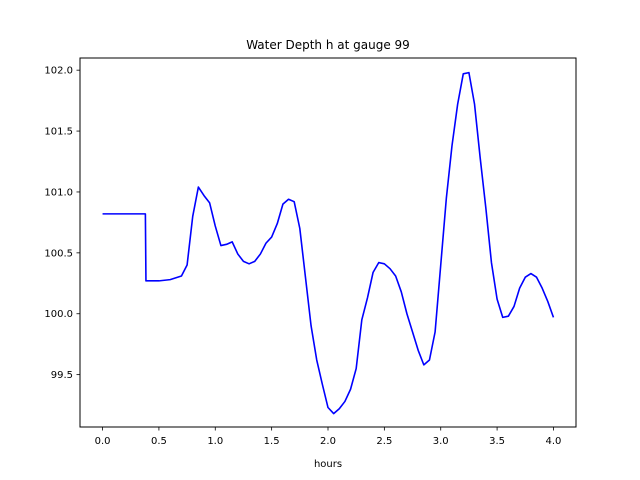  What do you see at coordinates (62, 375) in the screenshot?
I see `y-tick-label: 99.5` at bounding box center [62, 375].